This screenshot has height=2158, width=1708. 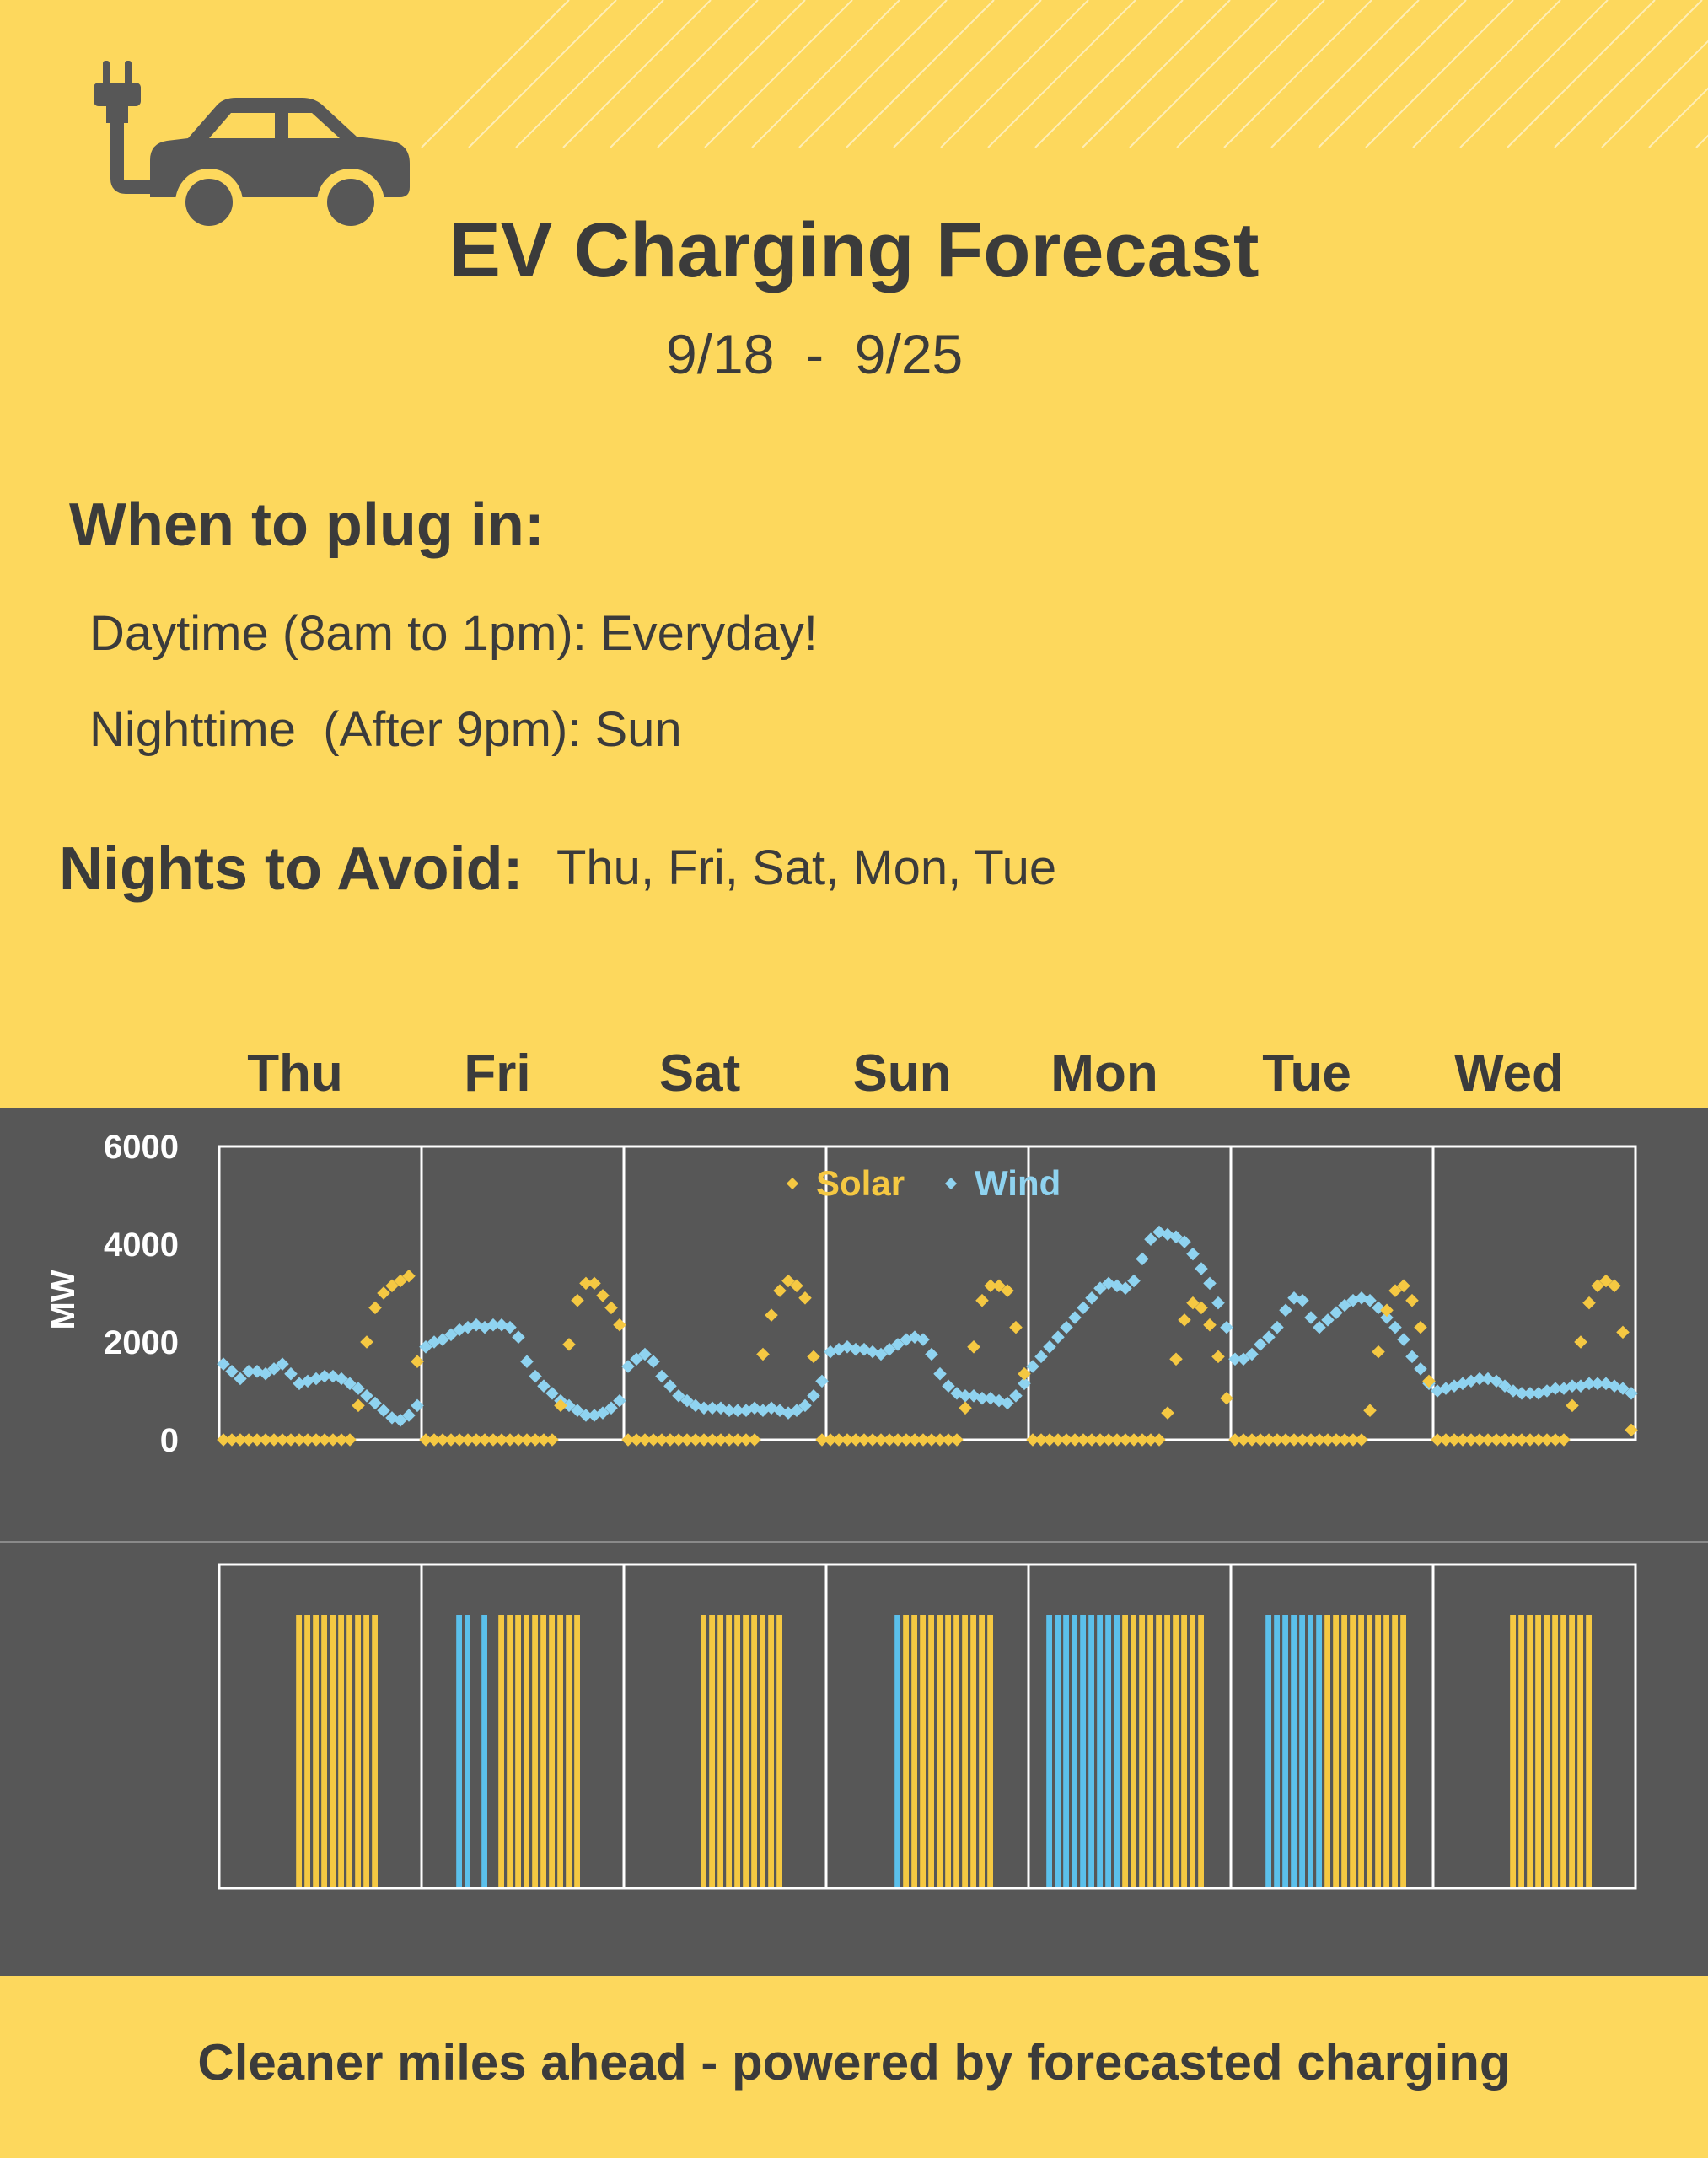 What do you see at coordinates (1064, 74) in the screenshot?
I see `decorative-stripes` at bounding box center [1064, 74].